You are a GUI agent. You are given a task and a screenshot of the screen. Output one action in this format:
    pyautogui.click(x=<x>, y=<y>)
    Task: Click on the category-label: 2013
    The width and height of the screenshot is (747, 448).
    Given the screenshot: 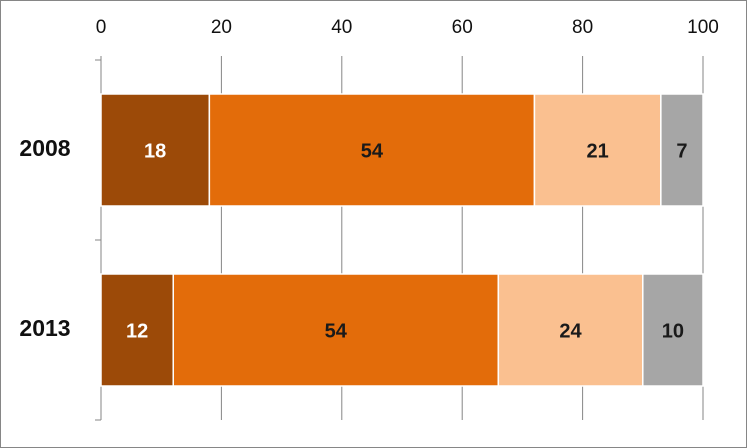 What is the action you would take?
    pyautogui.click(x=44, y=328)
    